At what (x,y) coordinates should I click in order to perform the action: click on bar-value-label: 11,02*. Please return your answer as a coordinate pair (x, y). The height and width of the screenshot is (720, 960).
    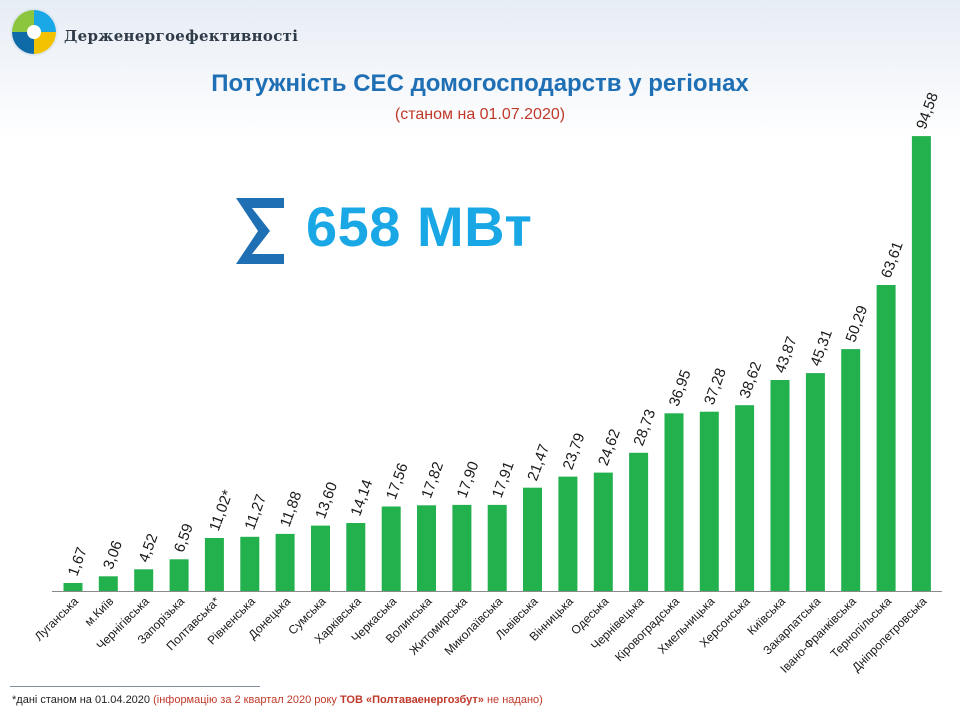
    Looking at the image, I should click on (221, 511).